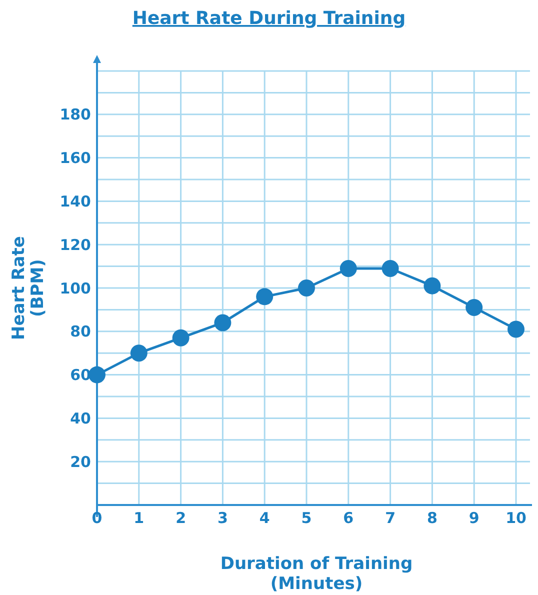  I want to click on x-tick-label: 5, so click(306, 518).